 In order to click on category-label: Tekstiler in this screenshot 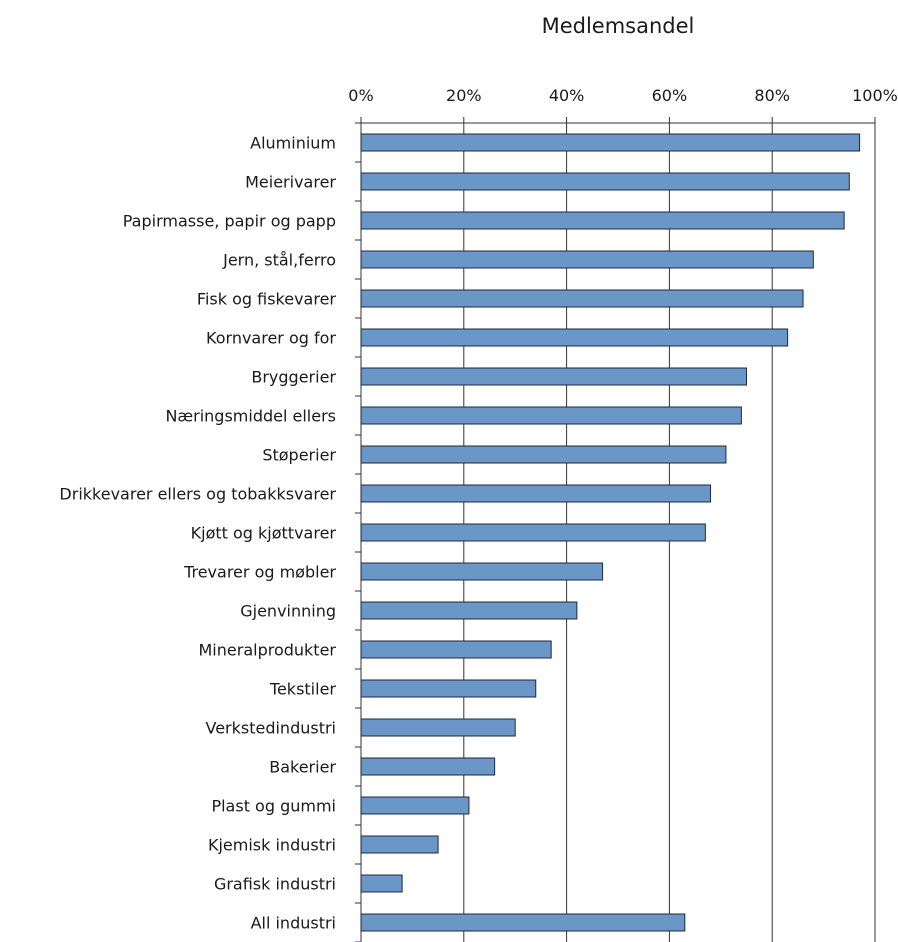, I will do `click(303, 689)`.